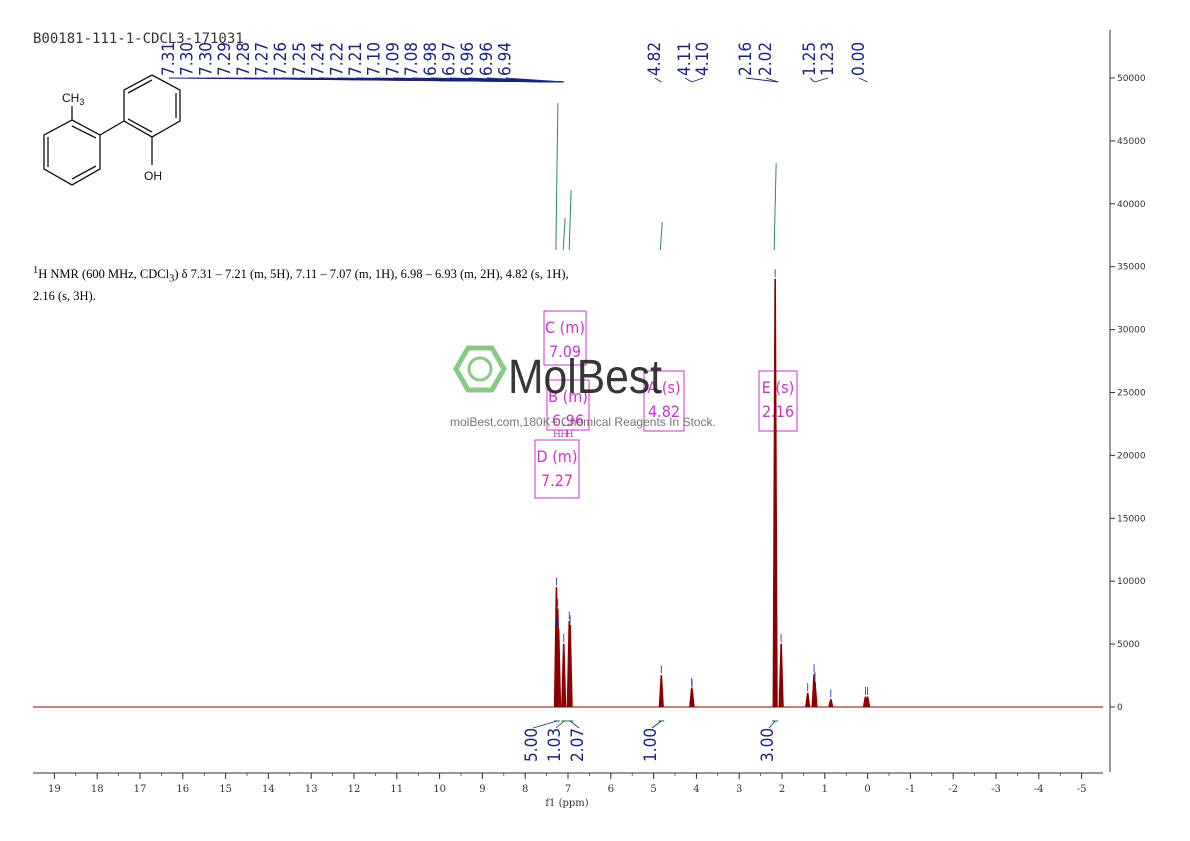 Image resolution: width=1190 pixels, height=841 pixels. Describe the element at coordinates (585, 377) in the screenshot. I see `watermark-brand: MolBest` at that location.